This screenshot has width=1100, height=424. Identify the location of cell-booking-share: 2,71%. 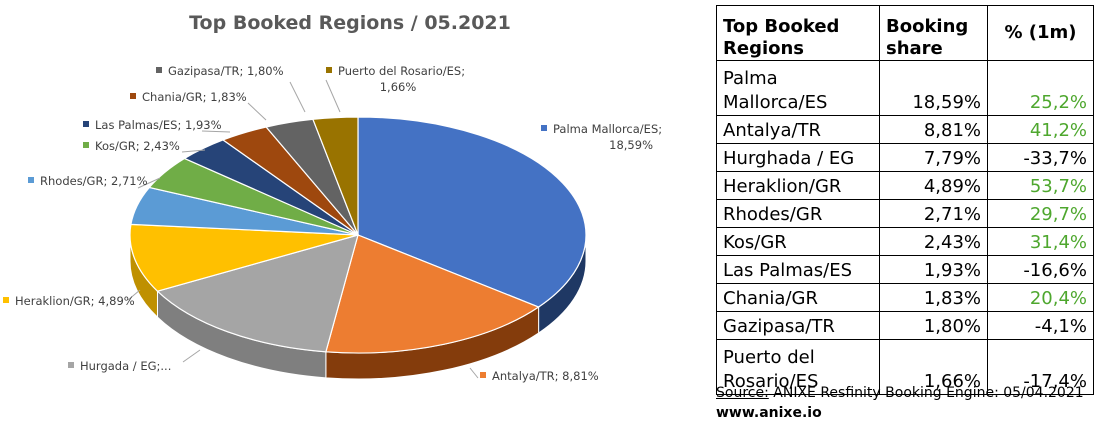
(933, 213).